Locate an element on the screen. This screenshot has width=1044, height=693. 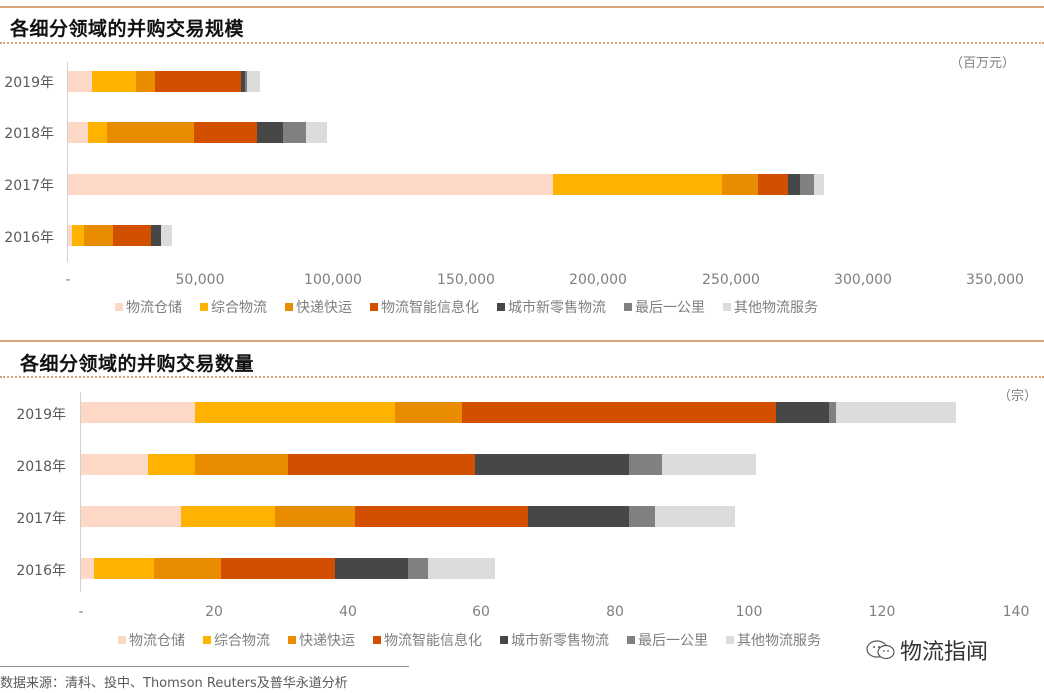
bar-2018 is located at coordinates (418, 464).